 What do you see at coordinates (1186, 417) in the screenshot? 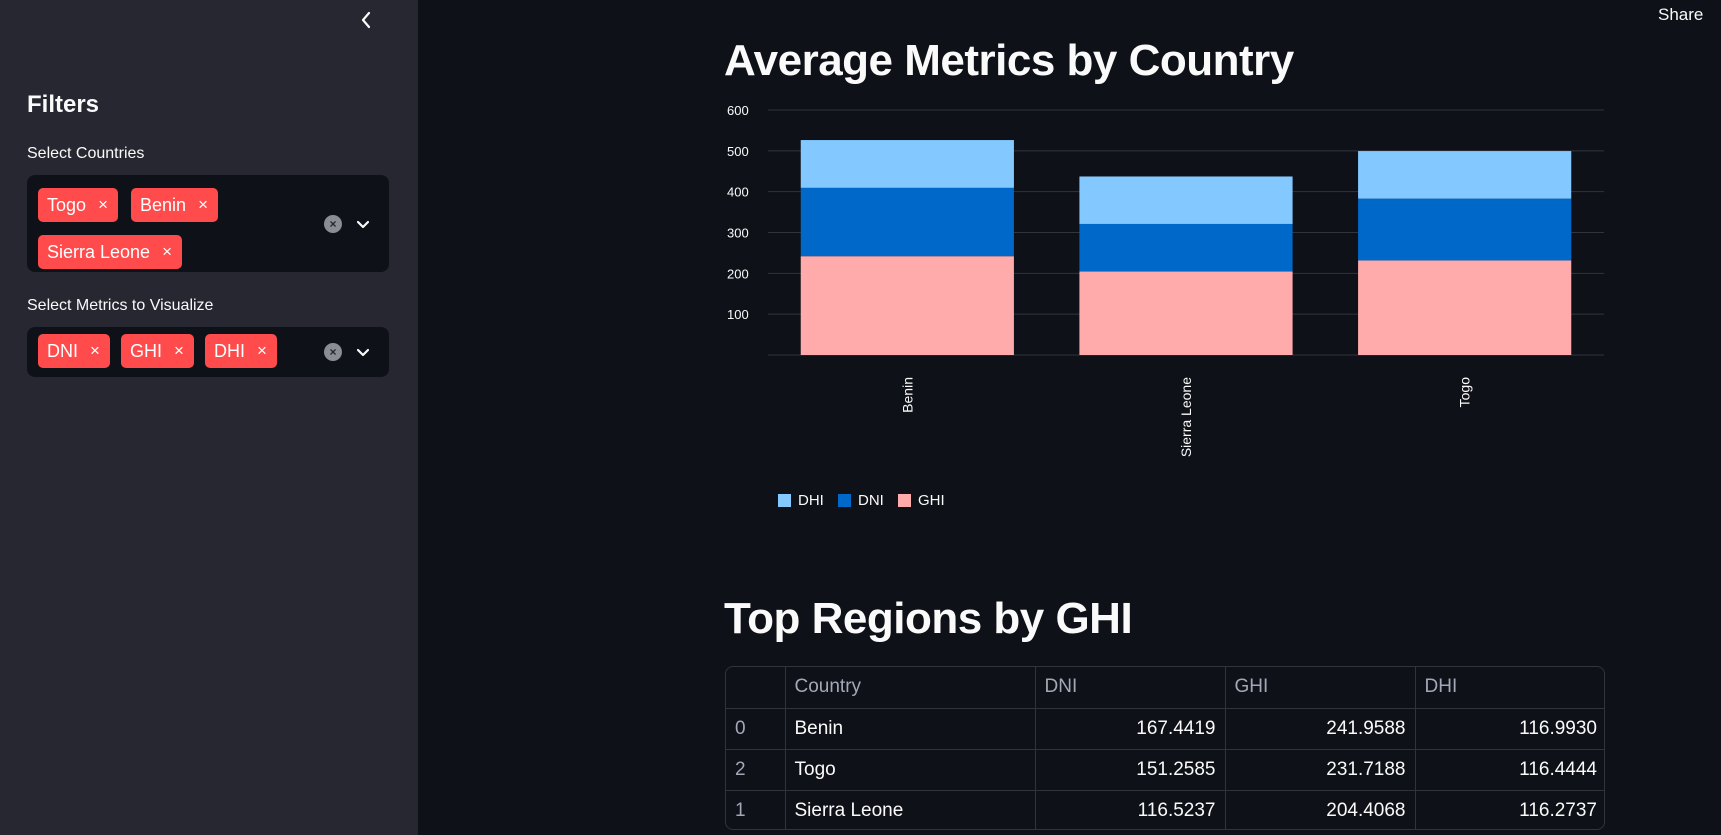
I see `x-tick-label: Sierra Leone` at bounding box center [1186, 417].